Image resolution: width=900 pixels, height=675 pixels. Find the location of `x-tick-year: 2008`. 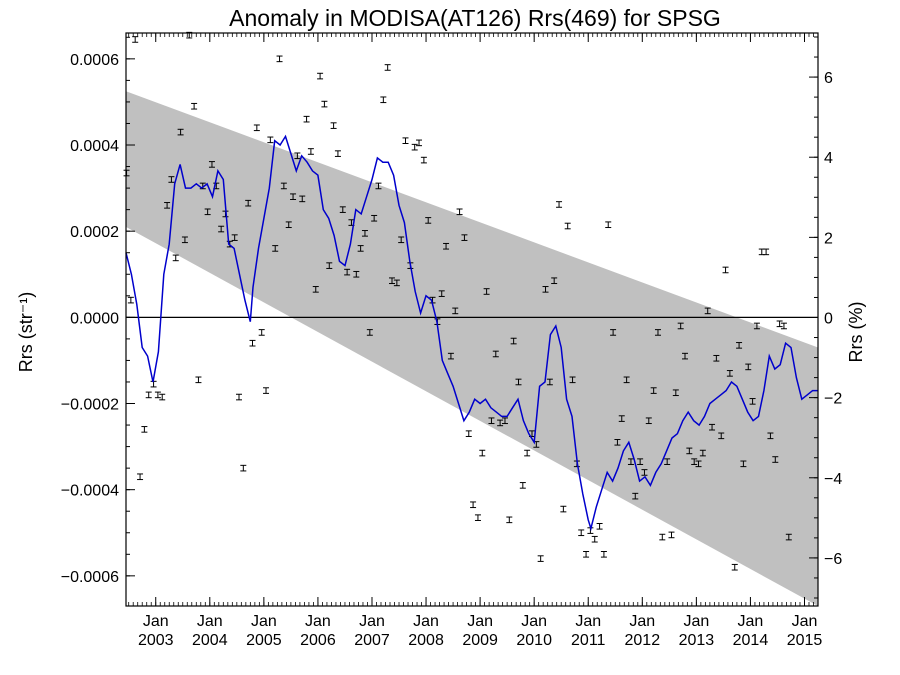

x-tick-year: 2008 is located at coordinates (426, 640).